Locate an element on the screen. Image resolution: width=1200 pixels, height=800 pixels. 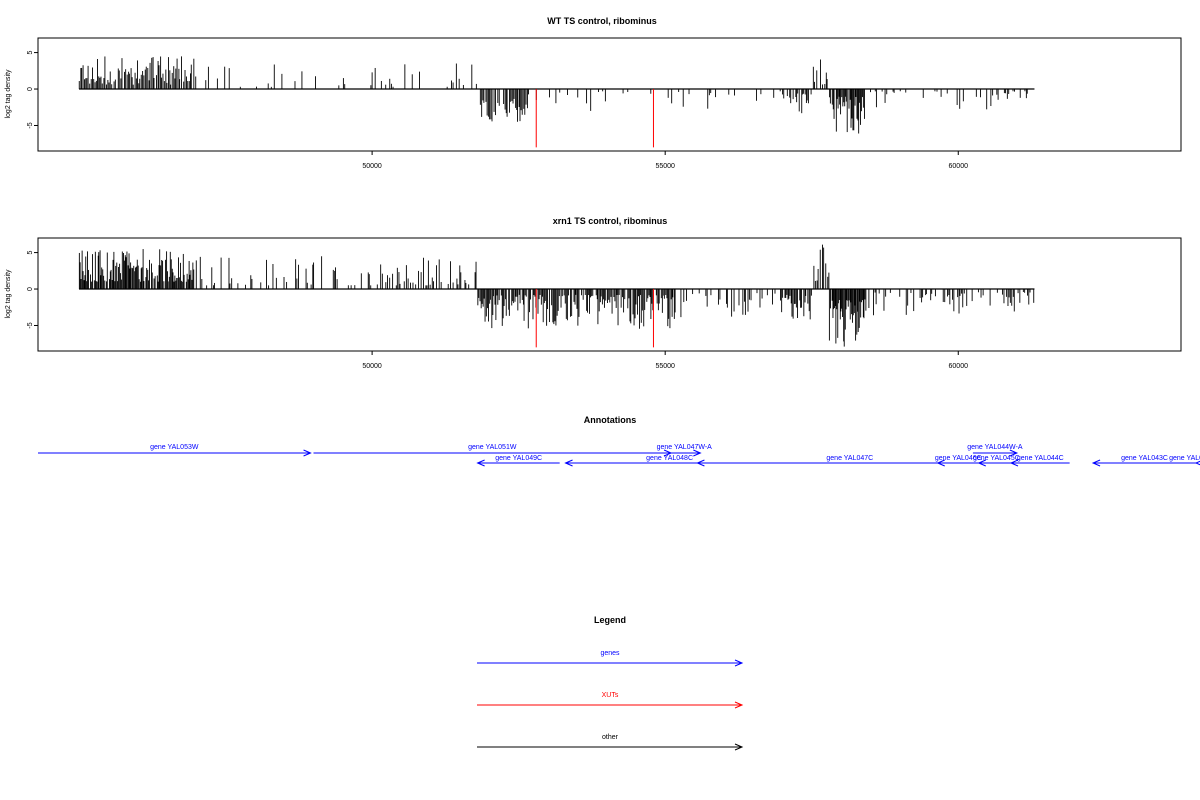
gene-arrow: gene YAL046C is located at coordinates (958, 461).